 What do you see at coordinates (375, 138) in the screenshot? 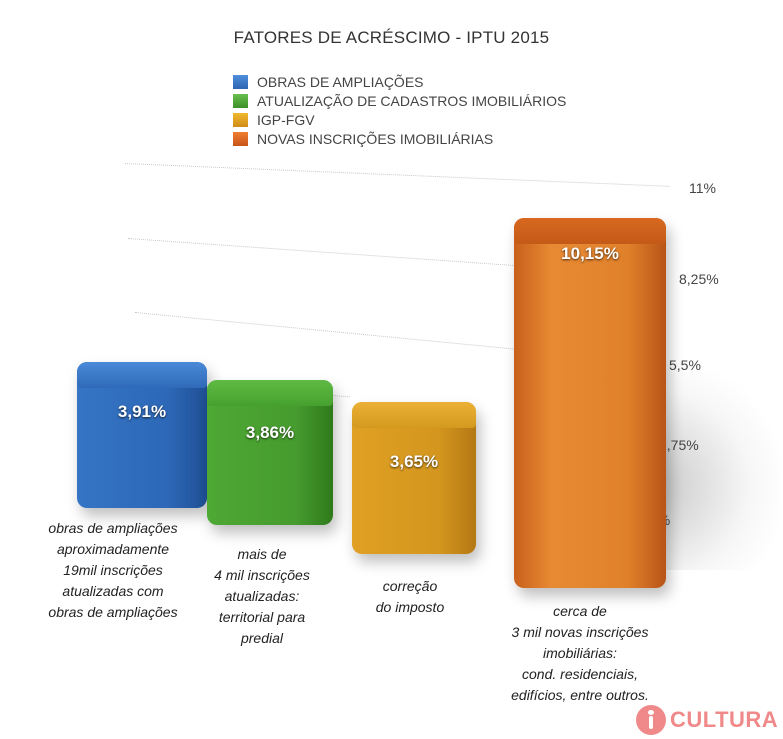
I see `legend-label: NOVAS INSCRIÇÕES IMOBILIÁRIAS` at bounding box center [375, 138].